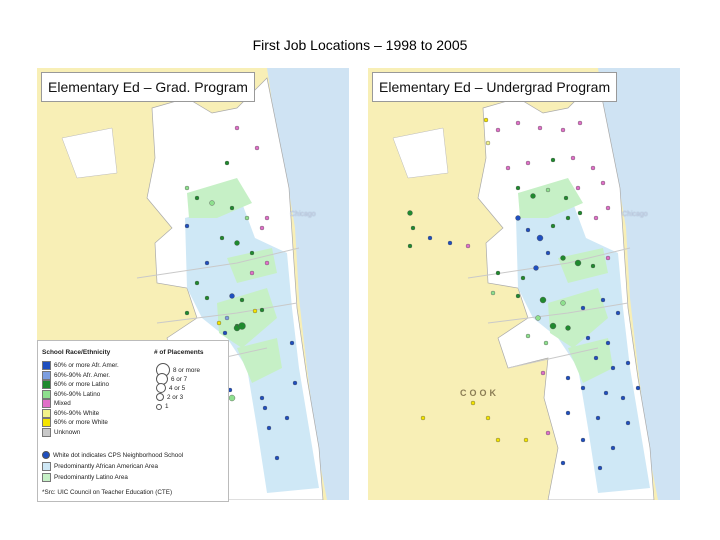 The height and width of the screenshot is (540, 720). What do you see at coordinates (76, 375) in the screenshot?
I see `legend-race-item: 60%-90% Afr. Amer.` at bounding box center [76, 375].